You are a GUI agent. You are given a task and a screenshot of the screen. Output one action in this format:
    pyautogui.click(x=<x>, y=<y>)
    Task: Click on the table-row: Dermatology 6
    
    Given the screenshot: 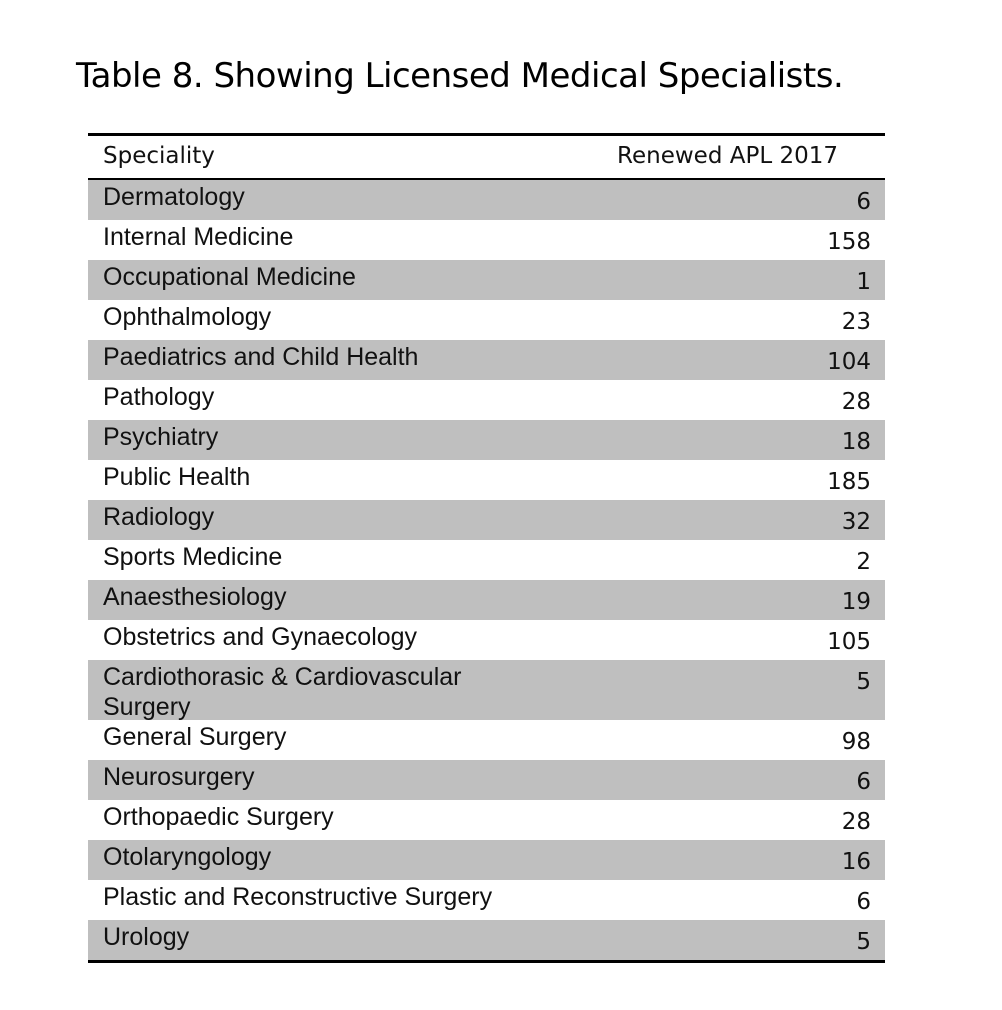 What is the action you would take?
    pyautogui.click(x=486, y=200)
    